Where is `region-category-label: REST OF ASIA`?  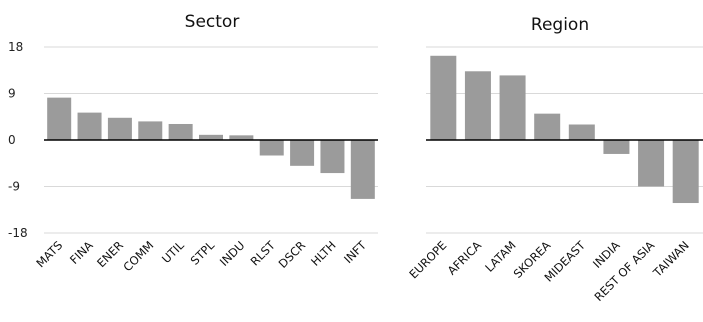
region-category-label: REST OF ASIA is located at coordinates (624, 271).